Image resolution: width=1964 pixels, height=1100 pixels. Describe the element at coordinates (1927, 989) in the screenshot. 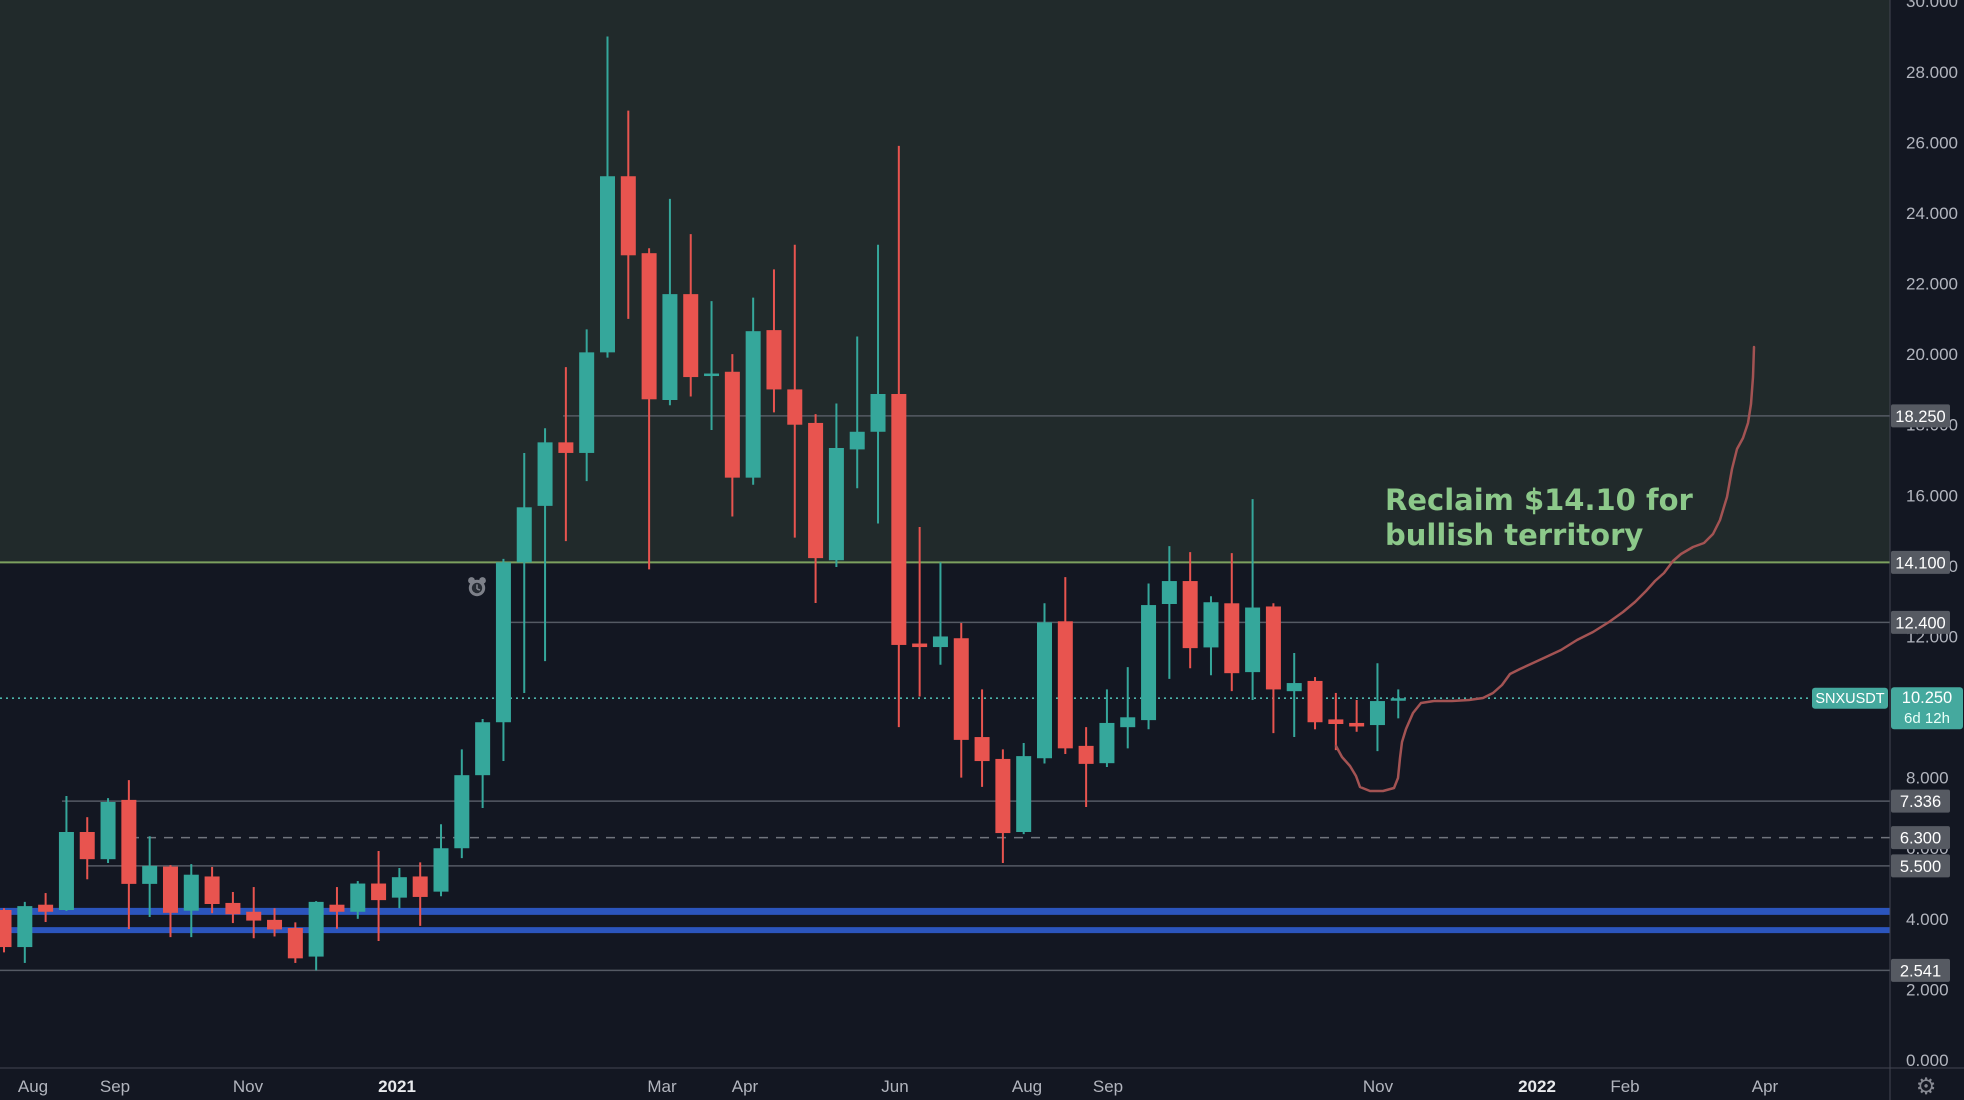

I see `price-tick-label: 2.000` at that location.